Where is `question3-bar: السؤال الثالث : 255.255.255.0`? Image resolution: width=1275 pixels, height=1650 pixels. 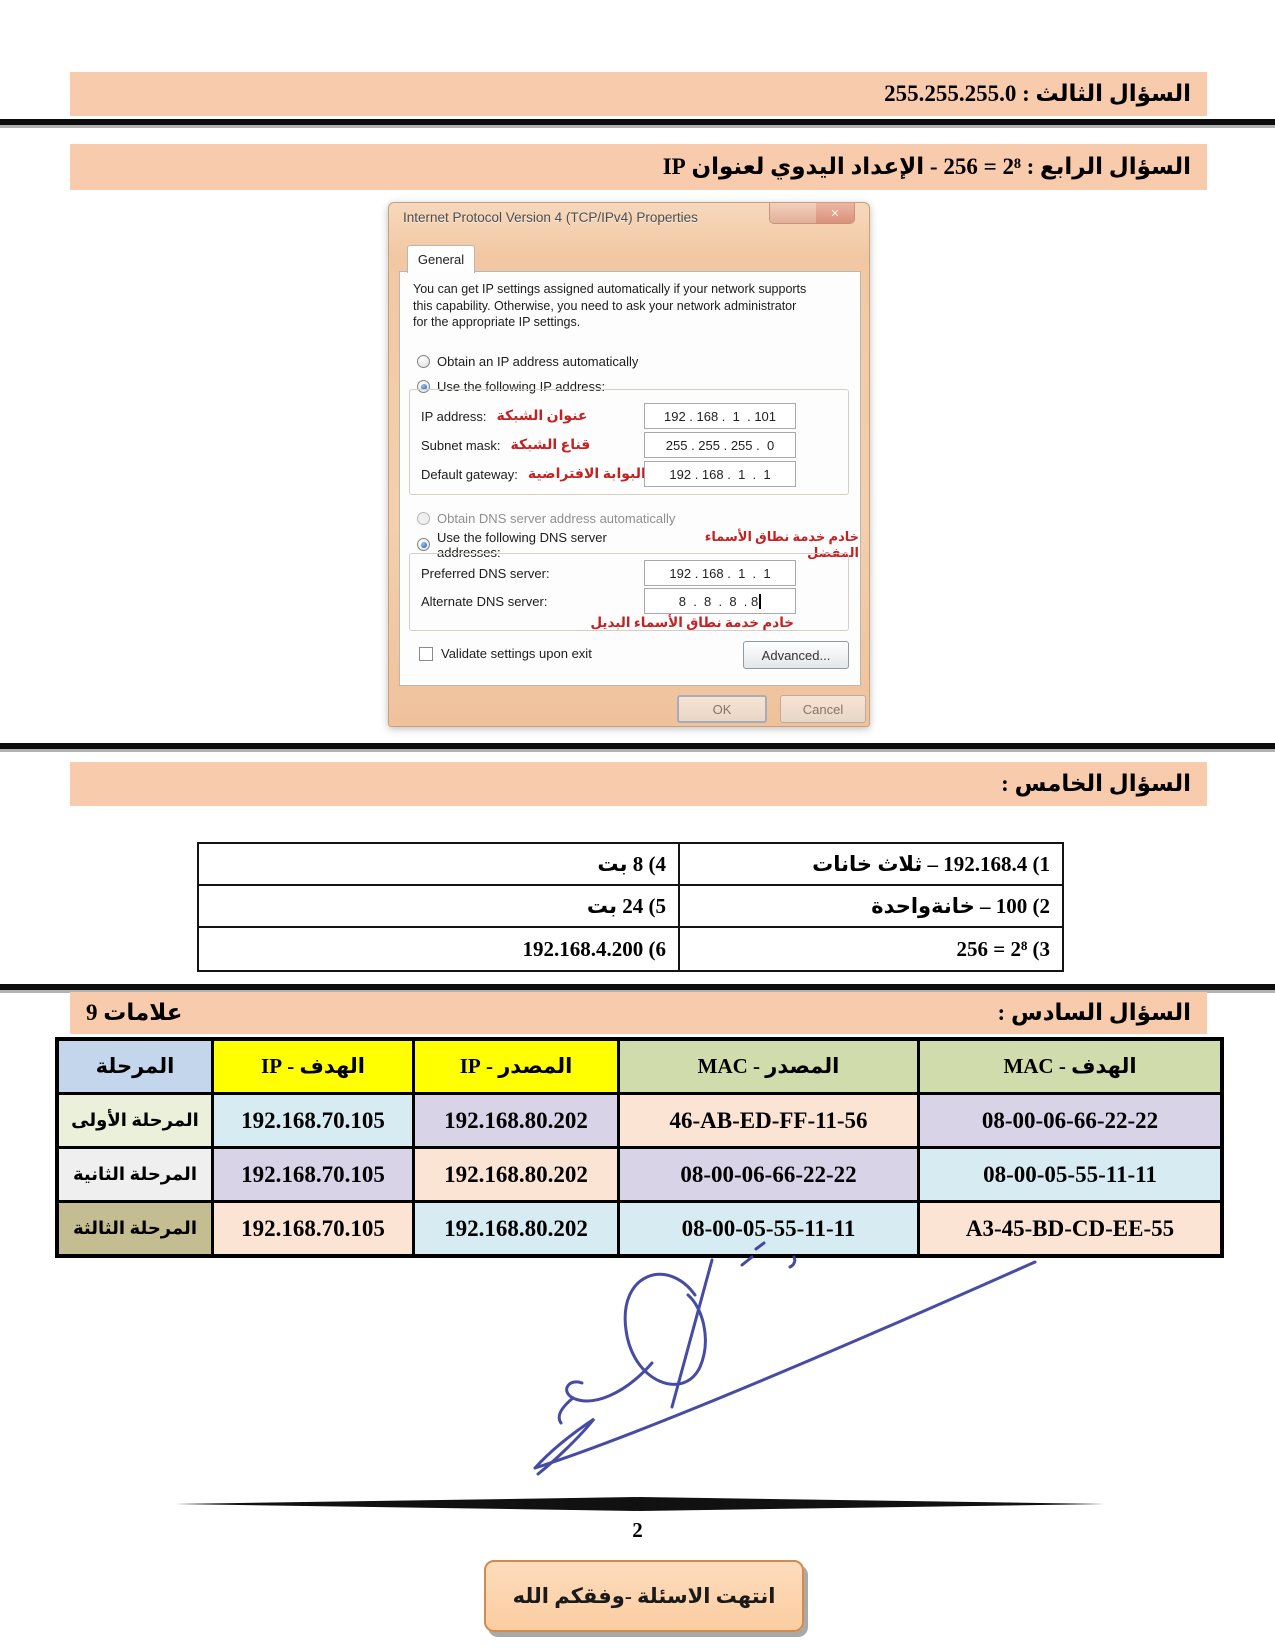 question3-bar: السؤال الثالث : 255.255.255.0 is located at coordinates (638, 94).